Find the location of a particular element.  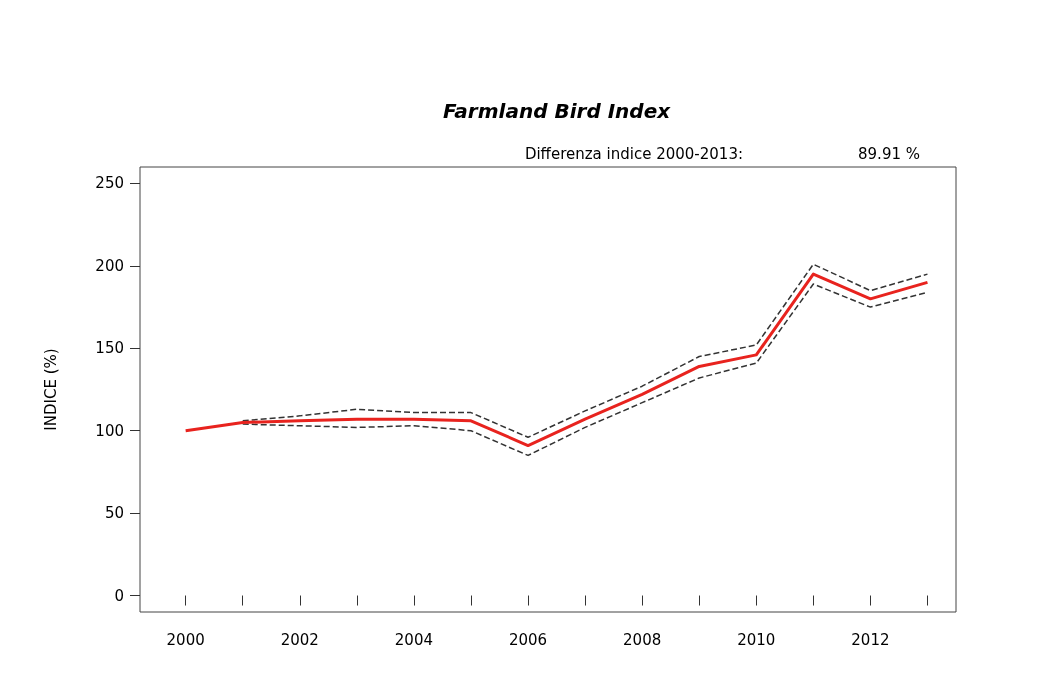

y-tick-label: 200 is located at coordinates (109, 265).